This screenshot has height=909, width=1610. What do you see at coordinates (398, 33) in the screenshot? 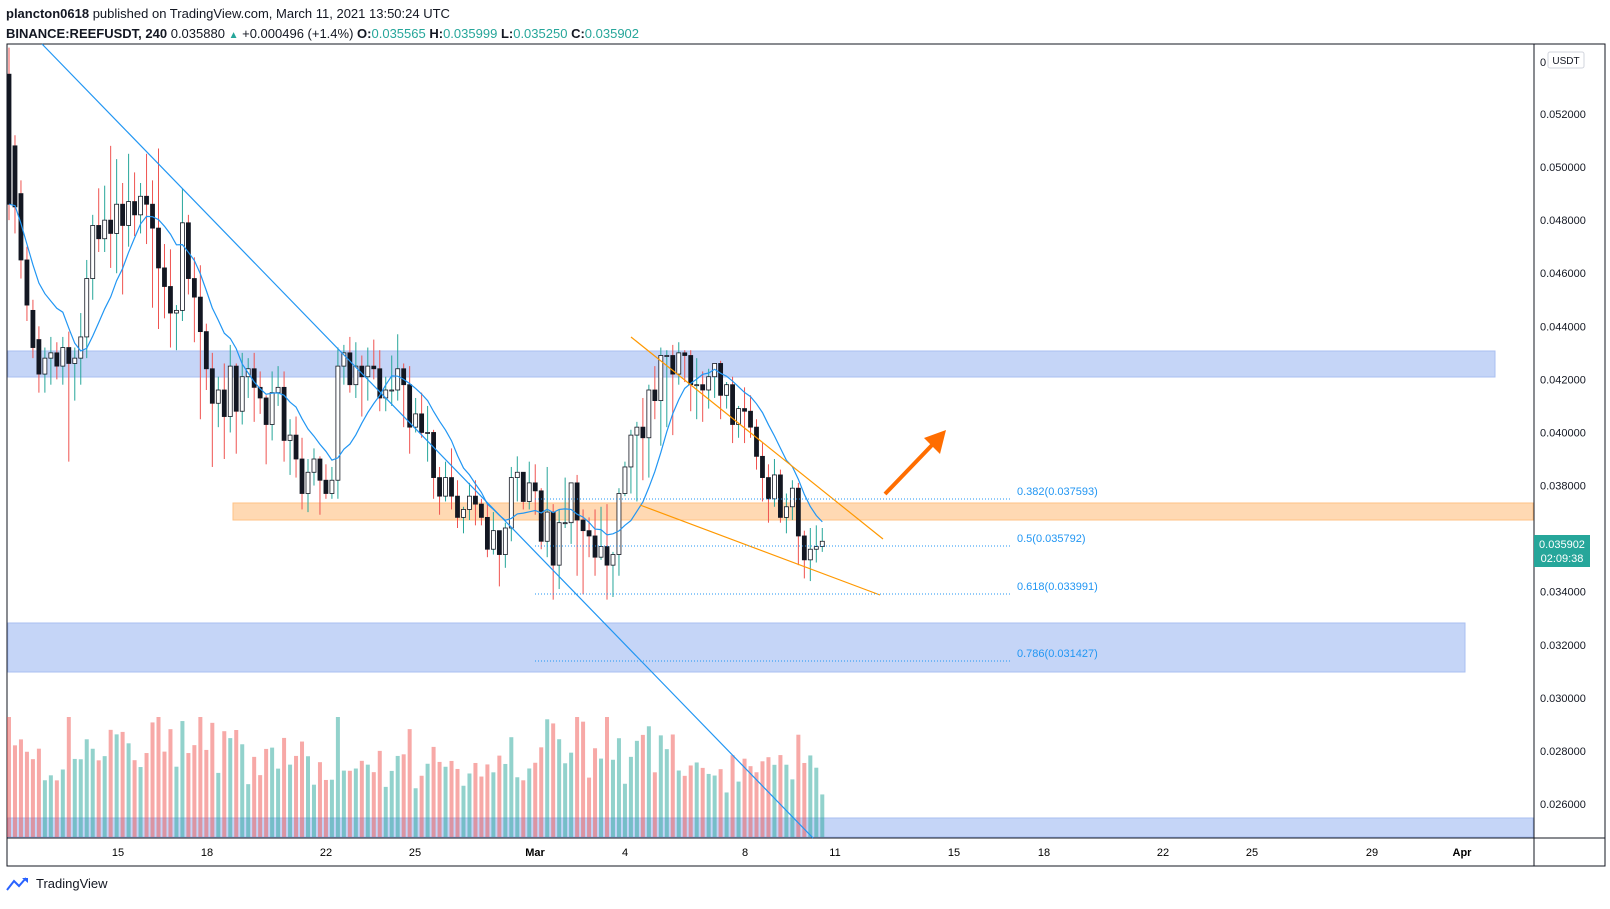
I see `open-value: 0.035565` at bounding box center [398, 33].